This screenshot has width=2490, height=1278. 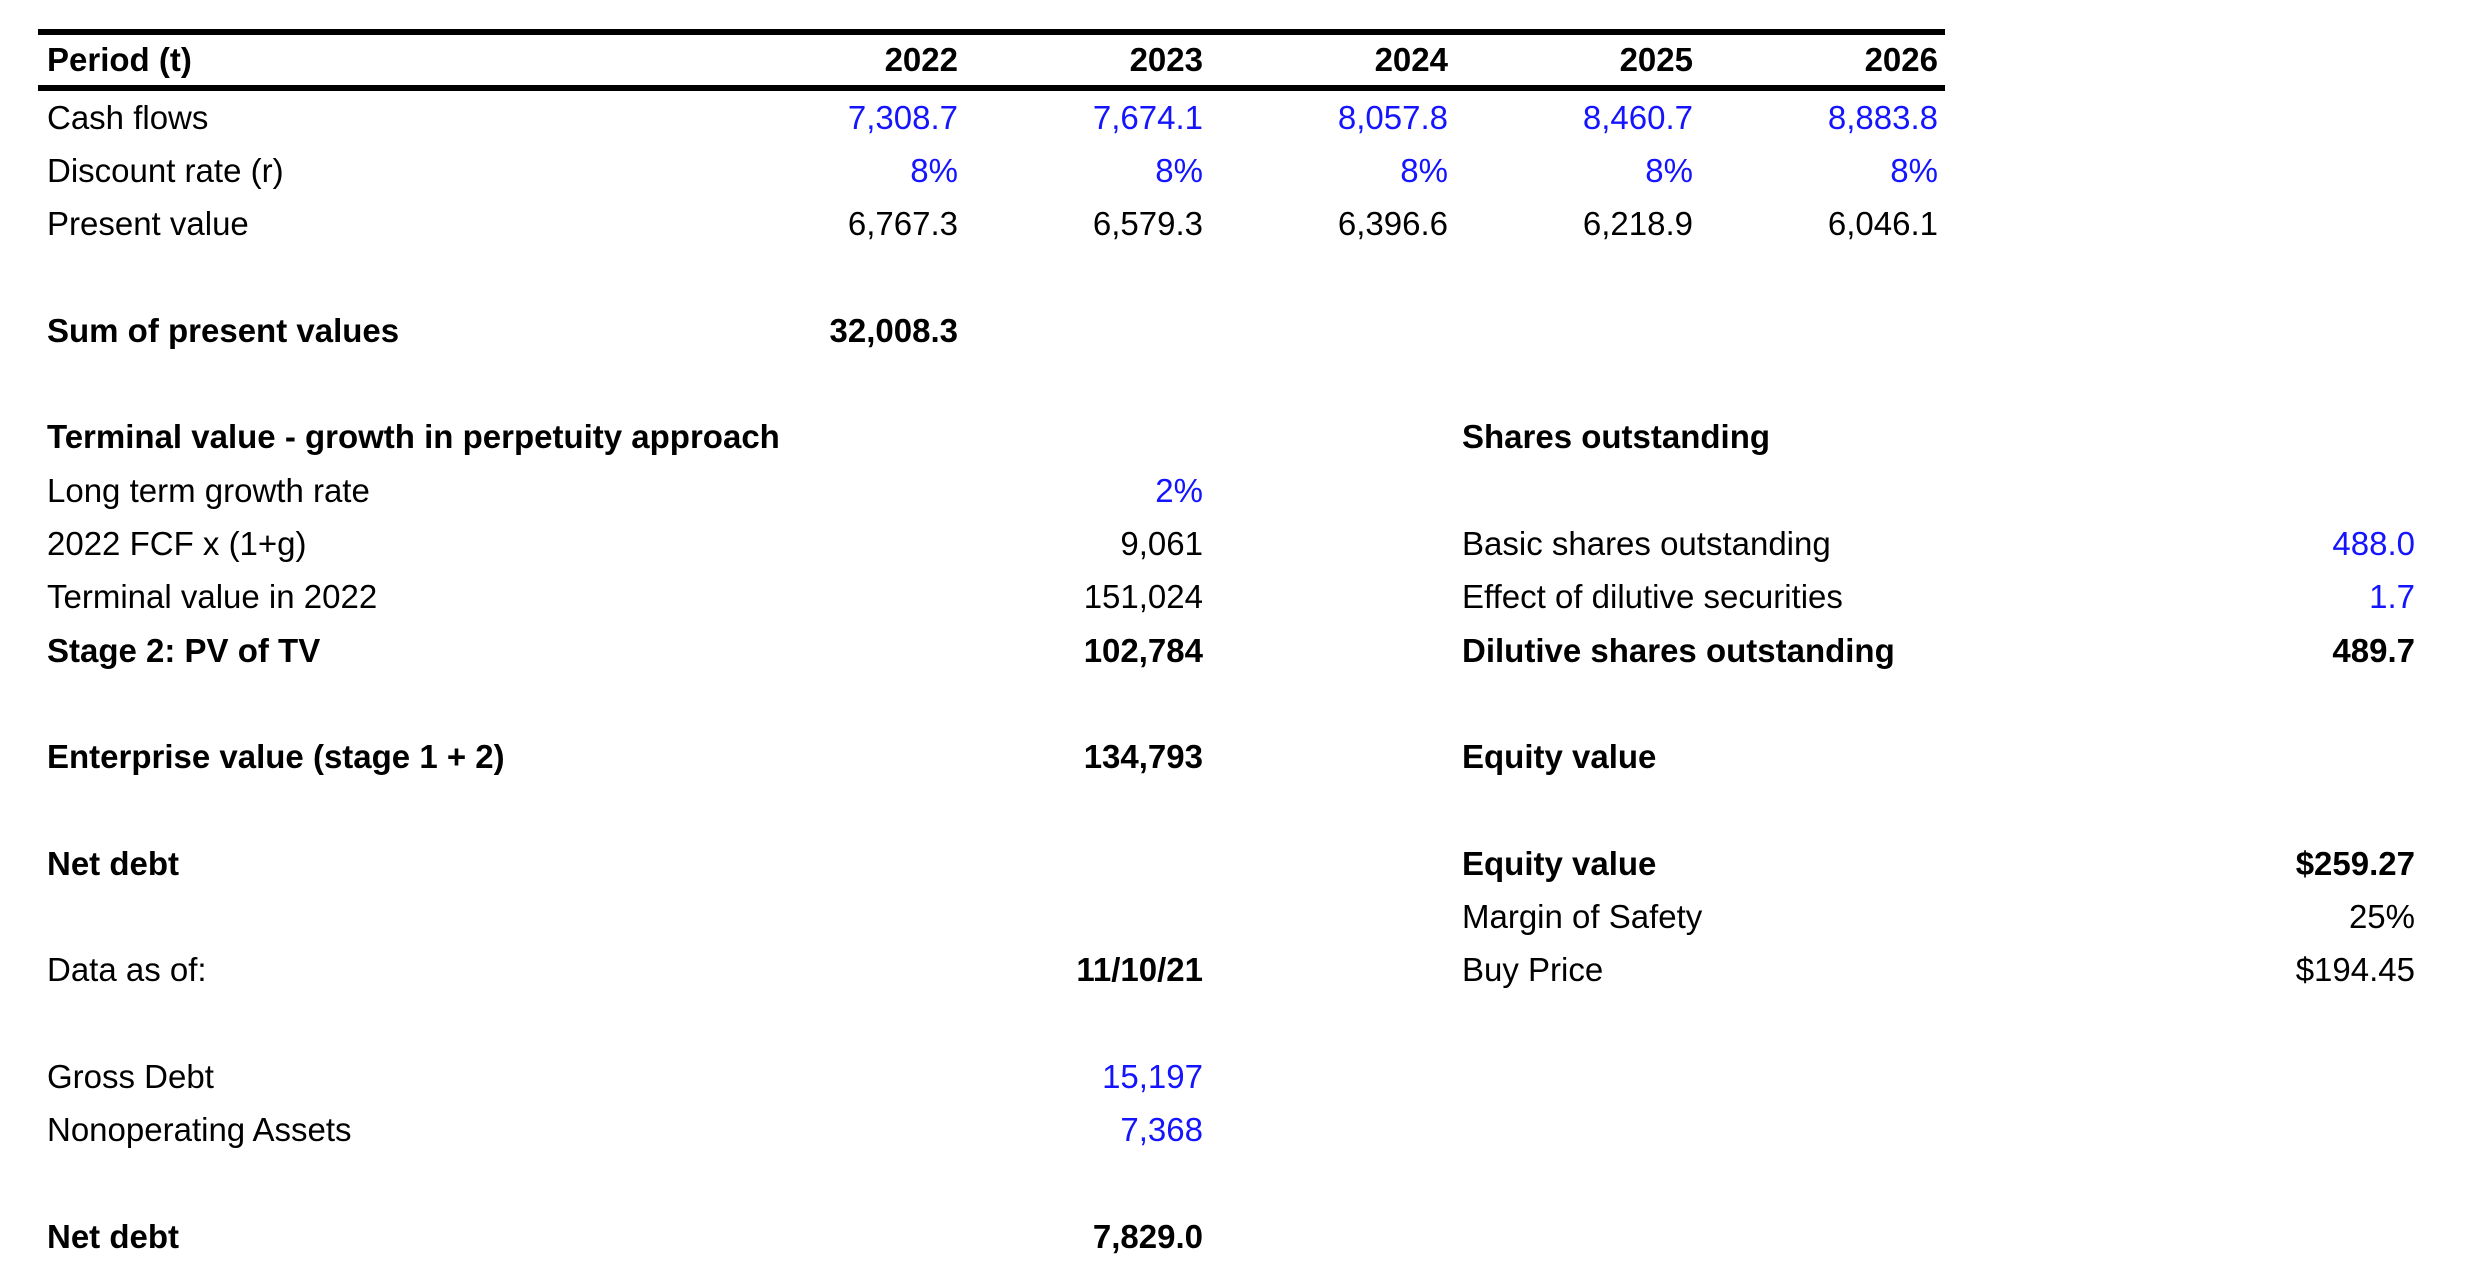 I want to click on buy-price-row: Buy Price $194.45, so click(x=1938, y=970).